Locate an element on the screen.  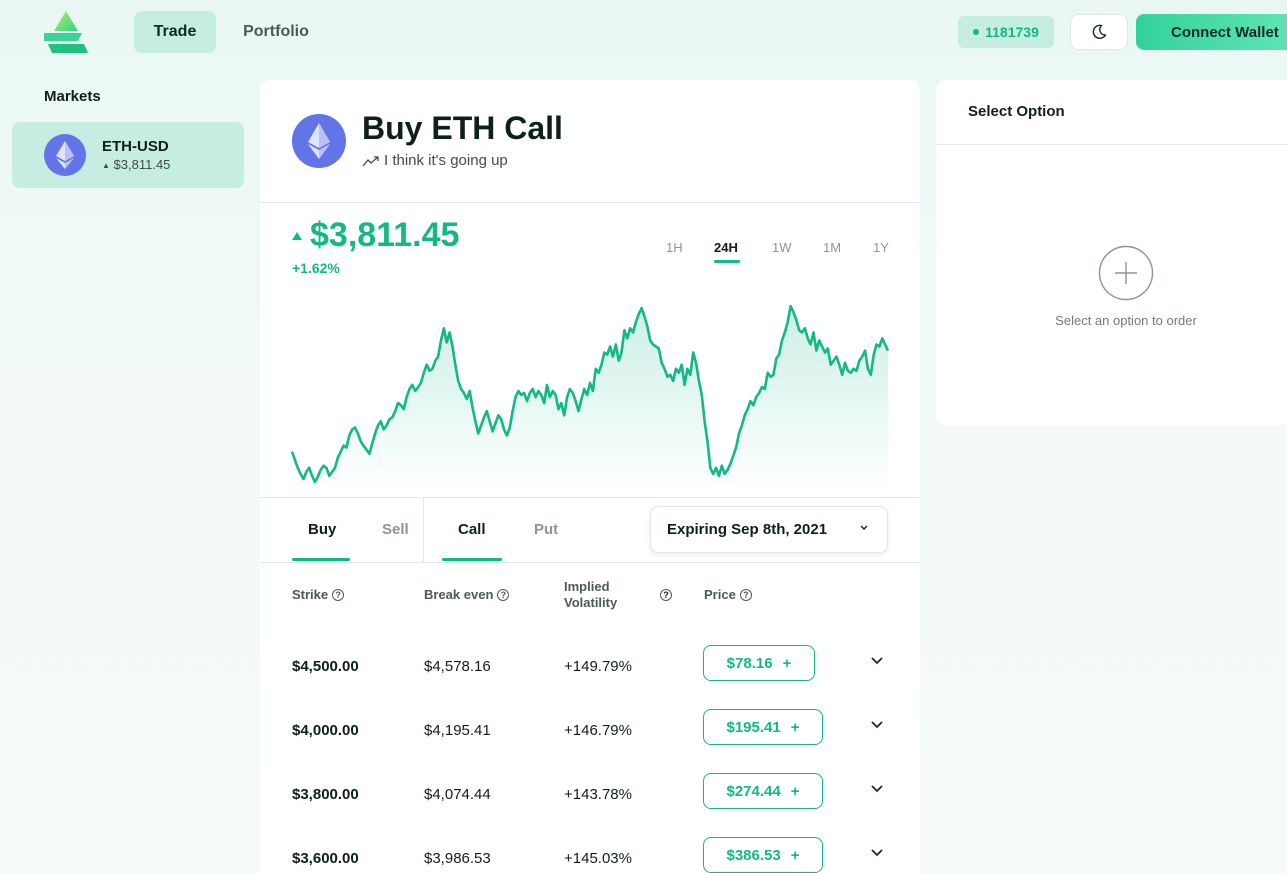
nav-portfolio: Portfolio is located at coordinates (276, 31).